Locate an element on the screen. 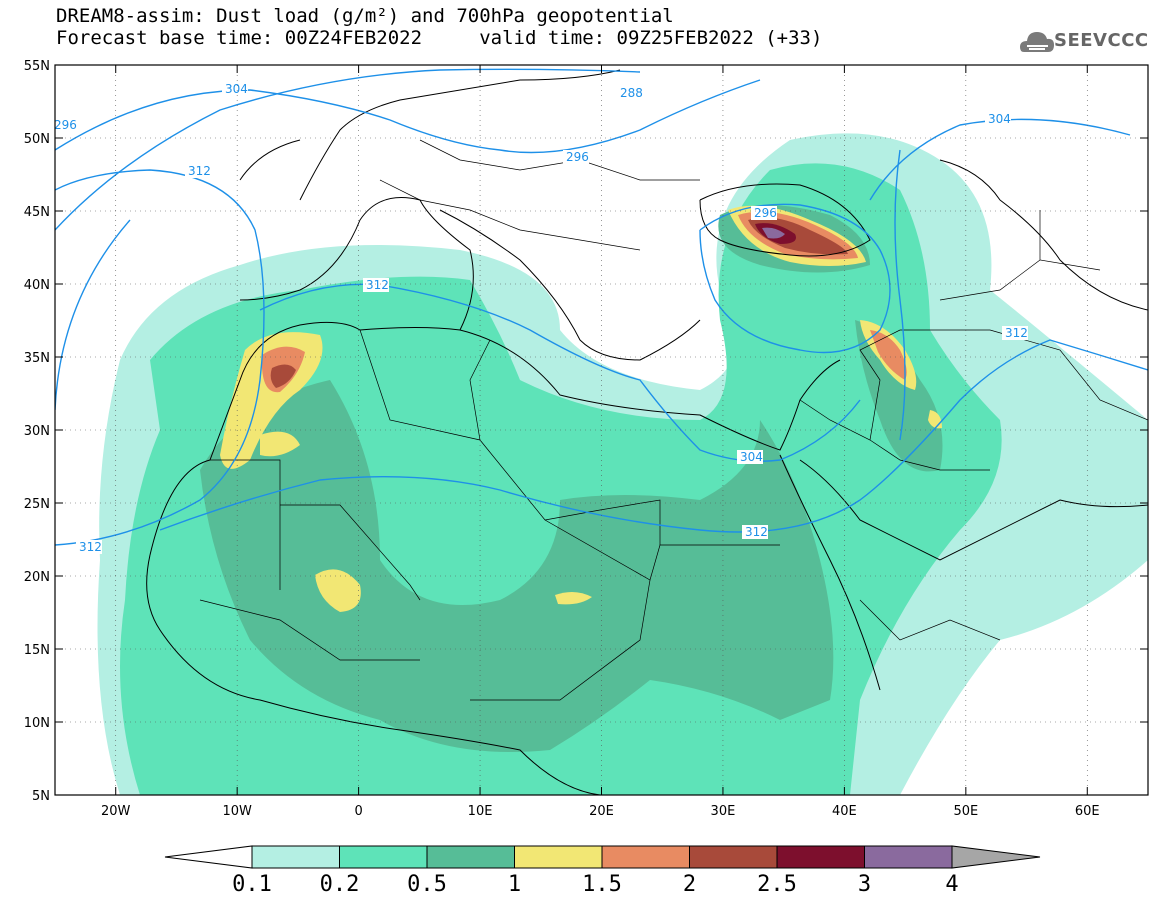  colorbar-label: 0.2 is located at coordinates (339, 884).